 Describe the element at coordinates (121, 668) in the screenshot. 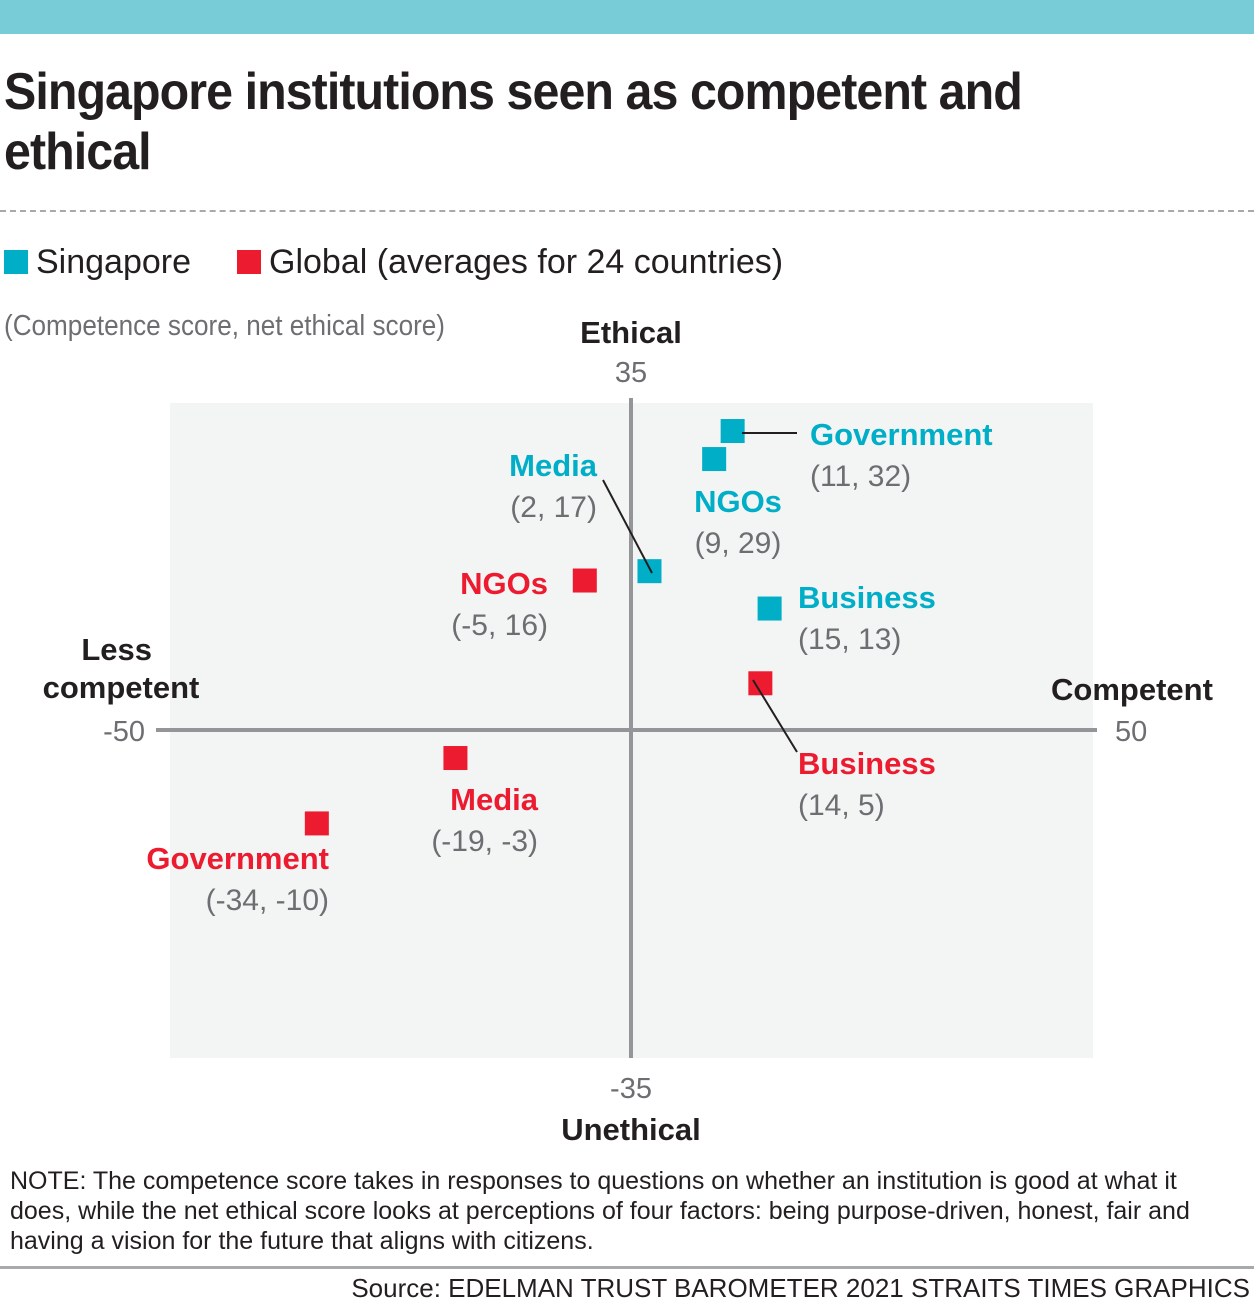

I see `x-axis-left-label: Less competent` at that location.